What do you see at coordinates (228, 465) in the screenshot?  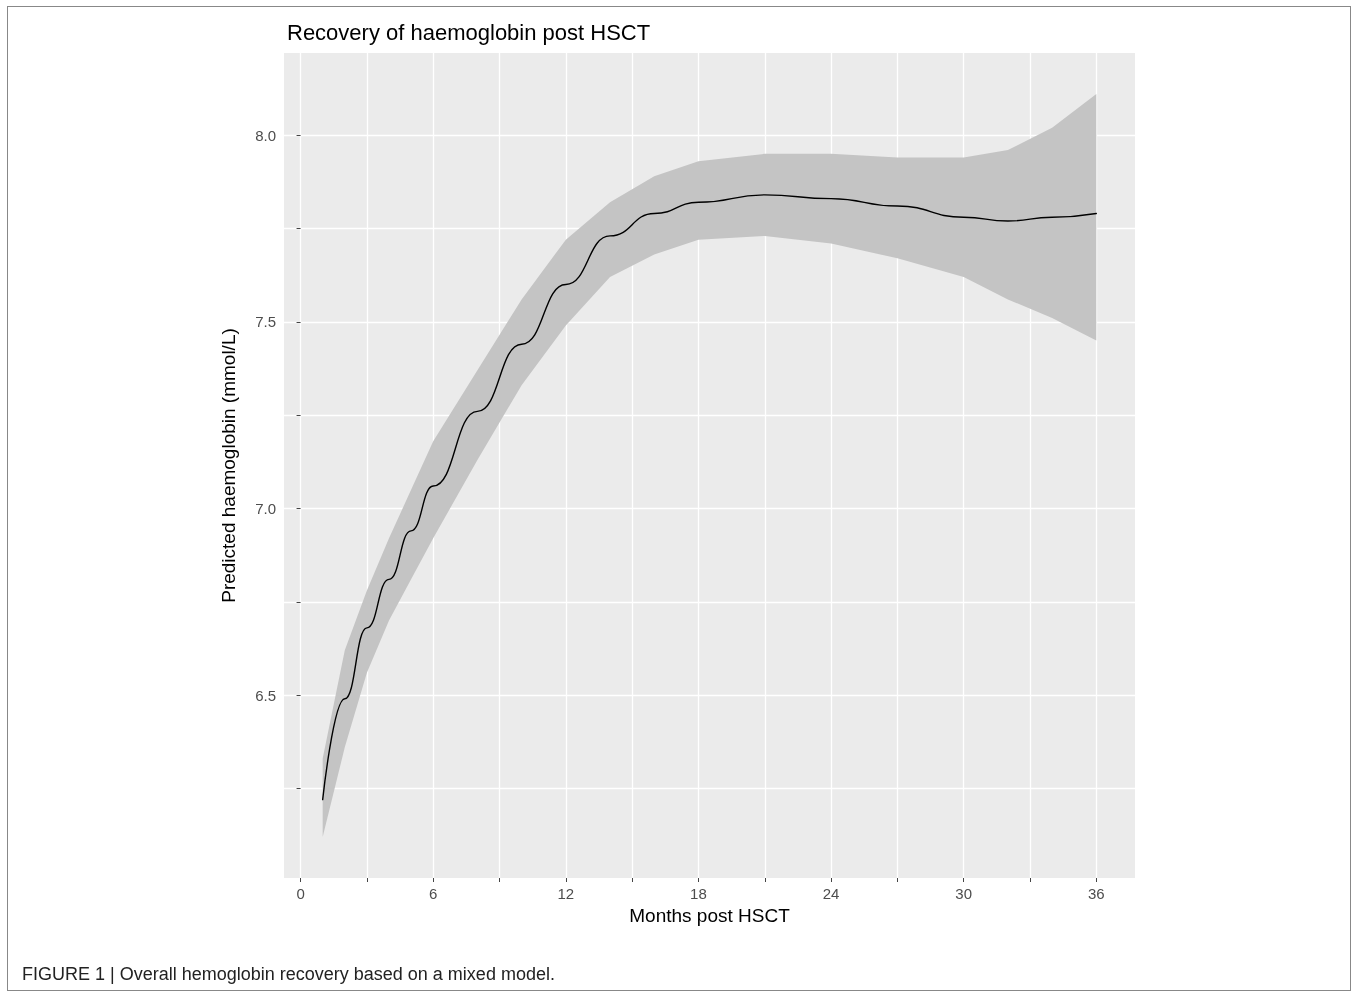 I see `y-axis-title: Predicted haemoglobin (mmol/L)` at bounding box center [228, 465].